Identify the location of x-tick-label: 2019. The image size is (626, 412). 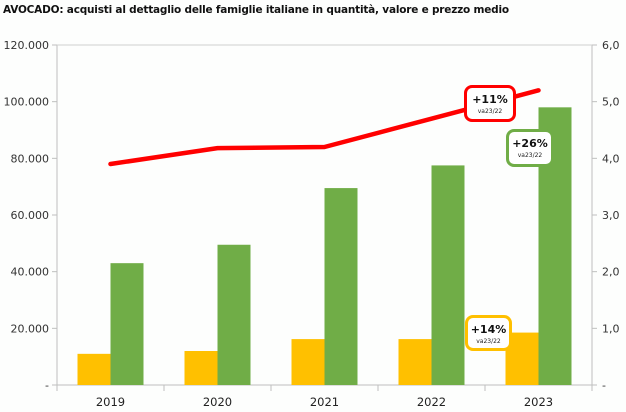
(110, 402).